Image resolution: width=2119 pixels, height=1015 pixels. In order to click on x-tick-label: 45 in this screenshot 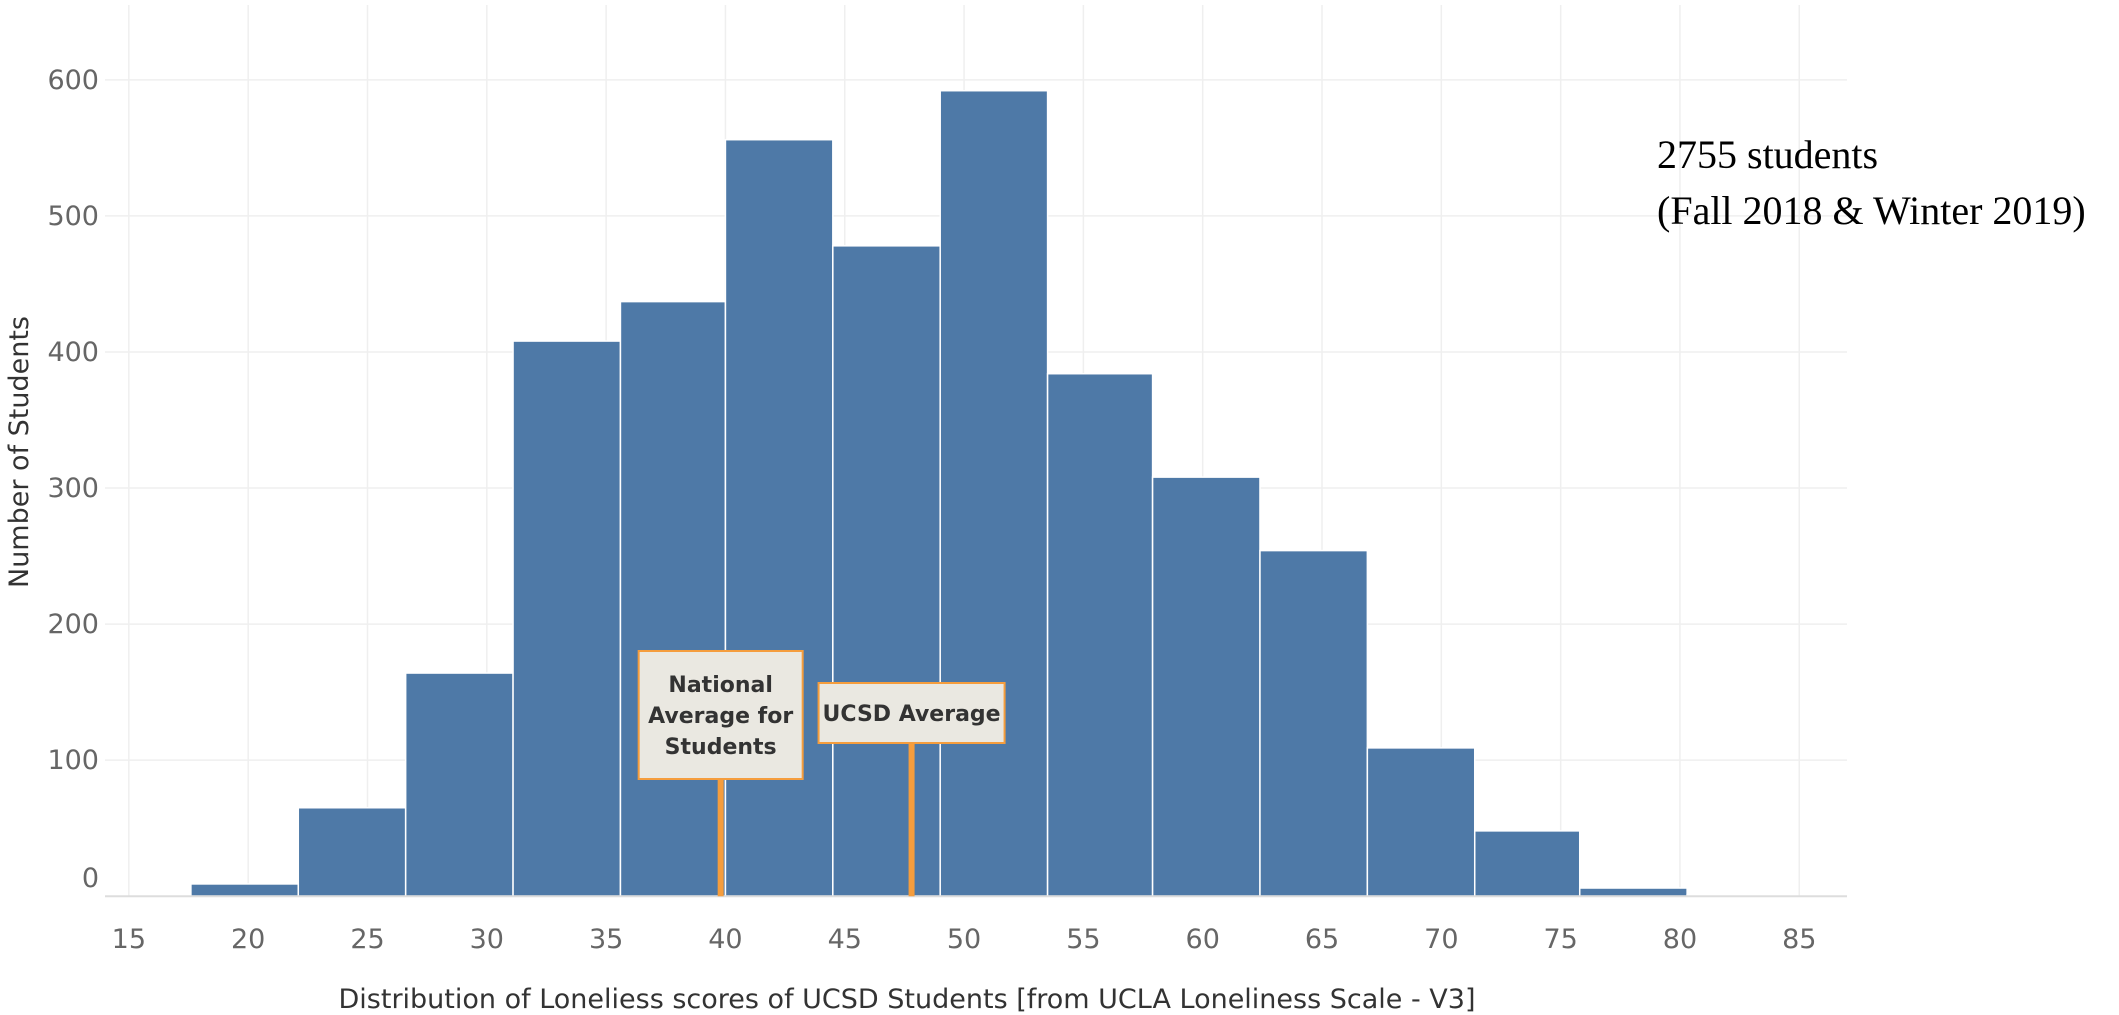, I will do `click(845, 939)`.